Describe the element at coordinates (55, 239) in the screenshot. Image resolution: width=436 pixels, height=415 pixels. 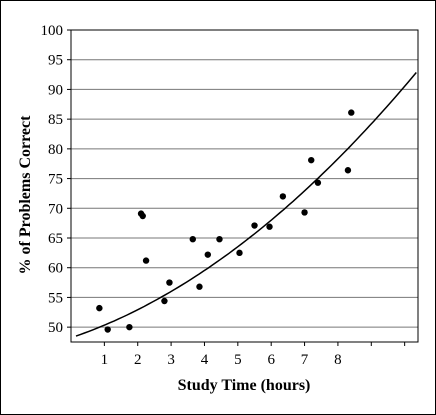
I see `tick-label-y-65: 65` at that location.